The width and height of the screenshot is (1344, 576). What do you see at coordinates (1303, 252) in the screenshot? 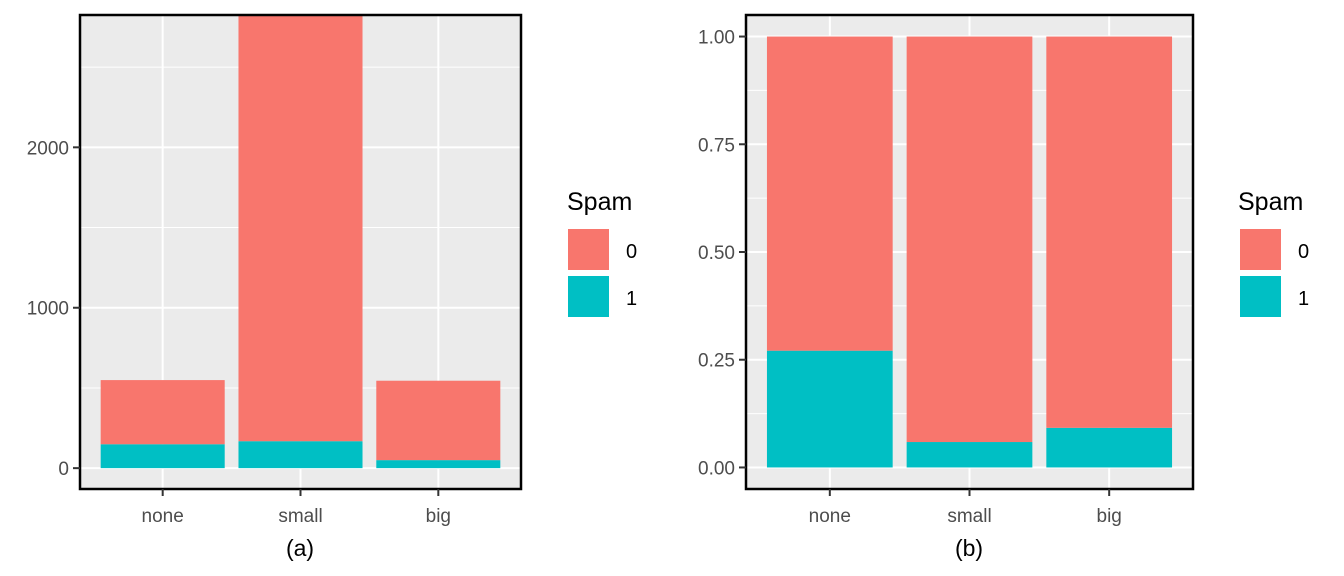
I see `chart-b-legend-label-0: 0` at bounding box center [1303, 252].